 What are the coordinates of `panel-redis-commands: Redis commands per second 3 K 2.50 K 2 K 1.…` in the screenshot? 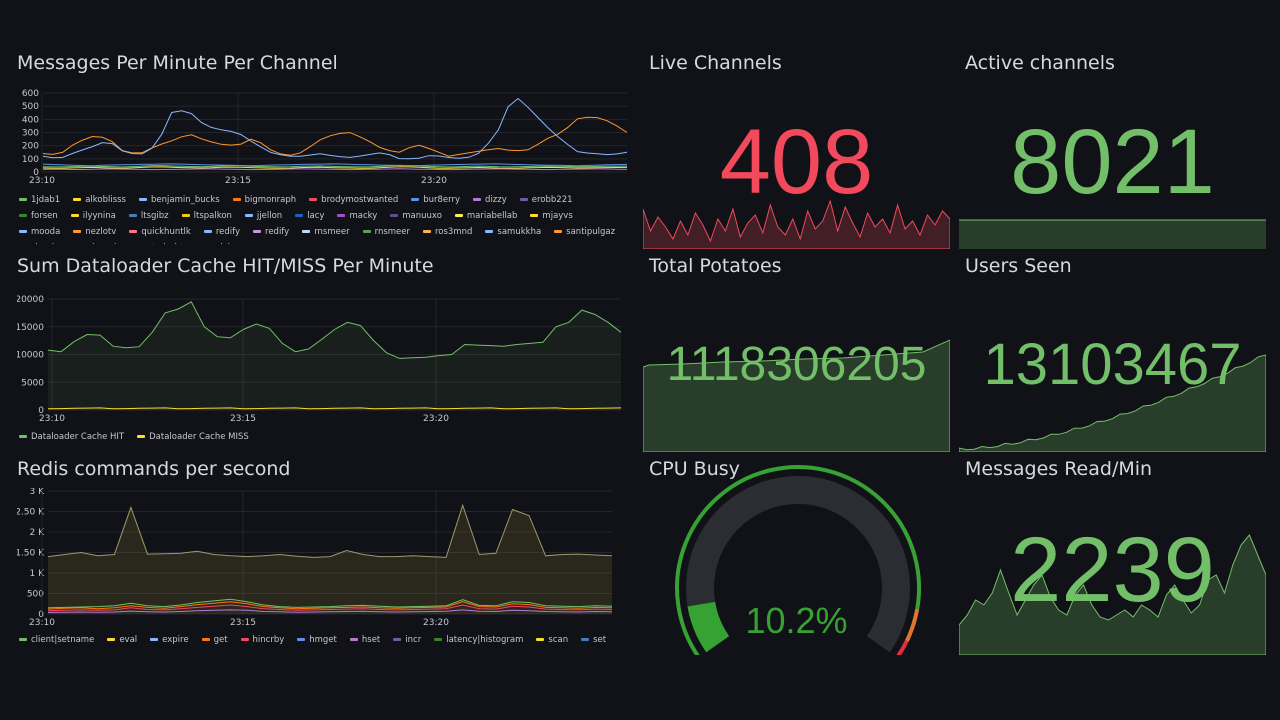 It's located at (323, 554).